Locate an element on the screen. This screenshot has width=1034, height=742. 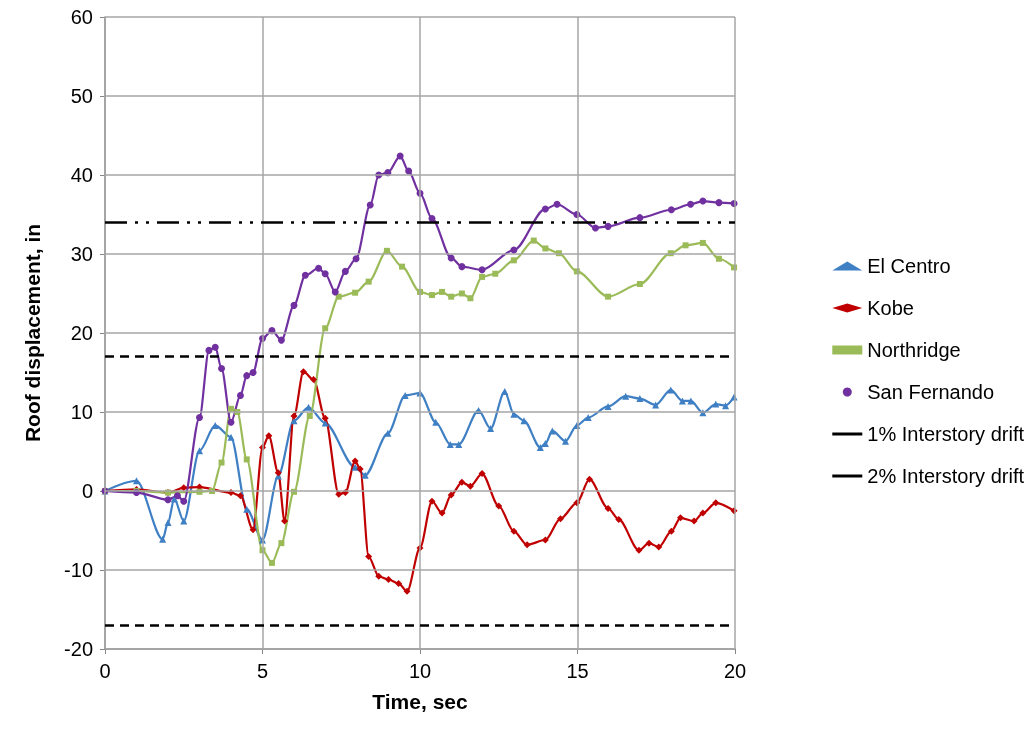
x-tick-label: 0 is located at coordinates (105, 671).